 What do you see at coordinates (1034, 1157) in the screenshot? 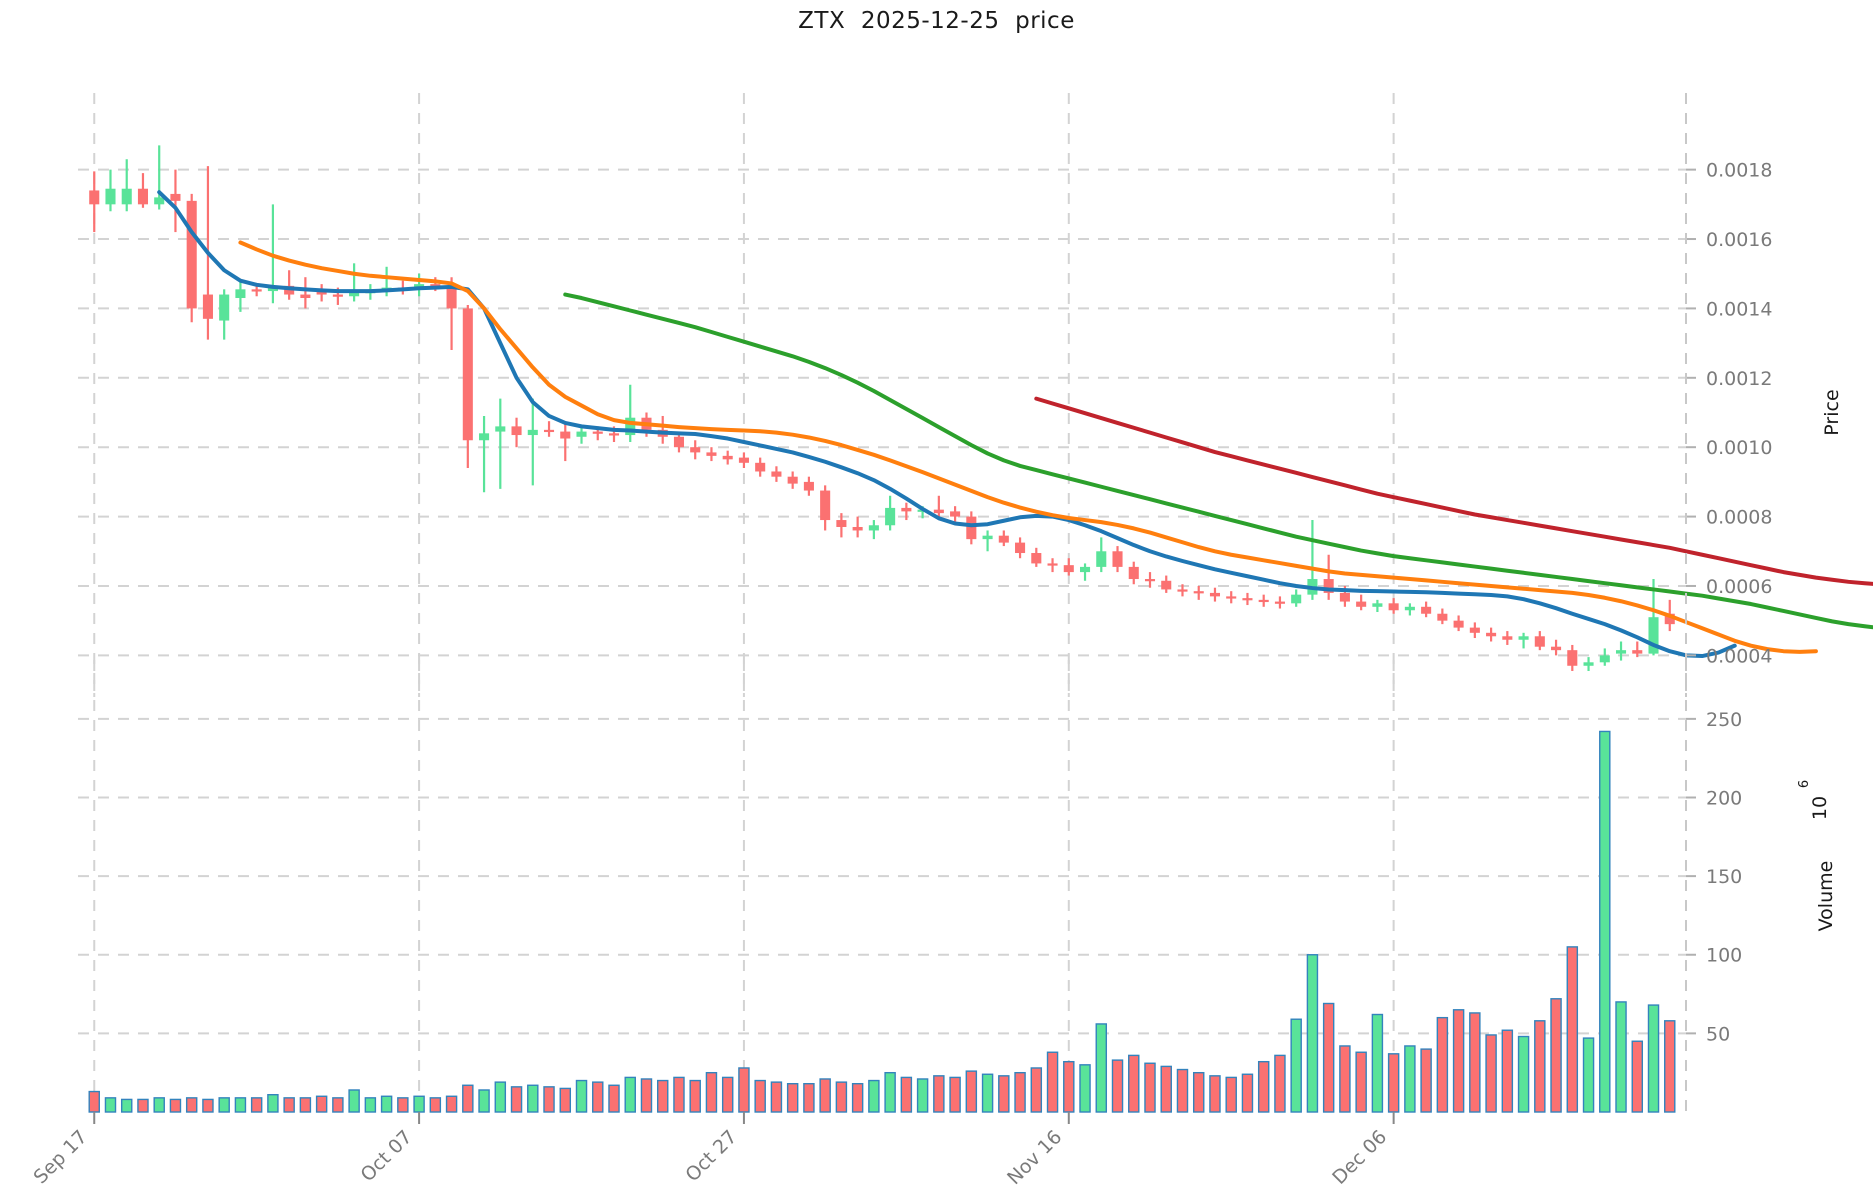
I see `xtick-label-3: Nov 16` at bounding box center [1034, 1157].